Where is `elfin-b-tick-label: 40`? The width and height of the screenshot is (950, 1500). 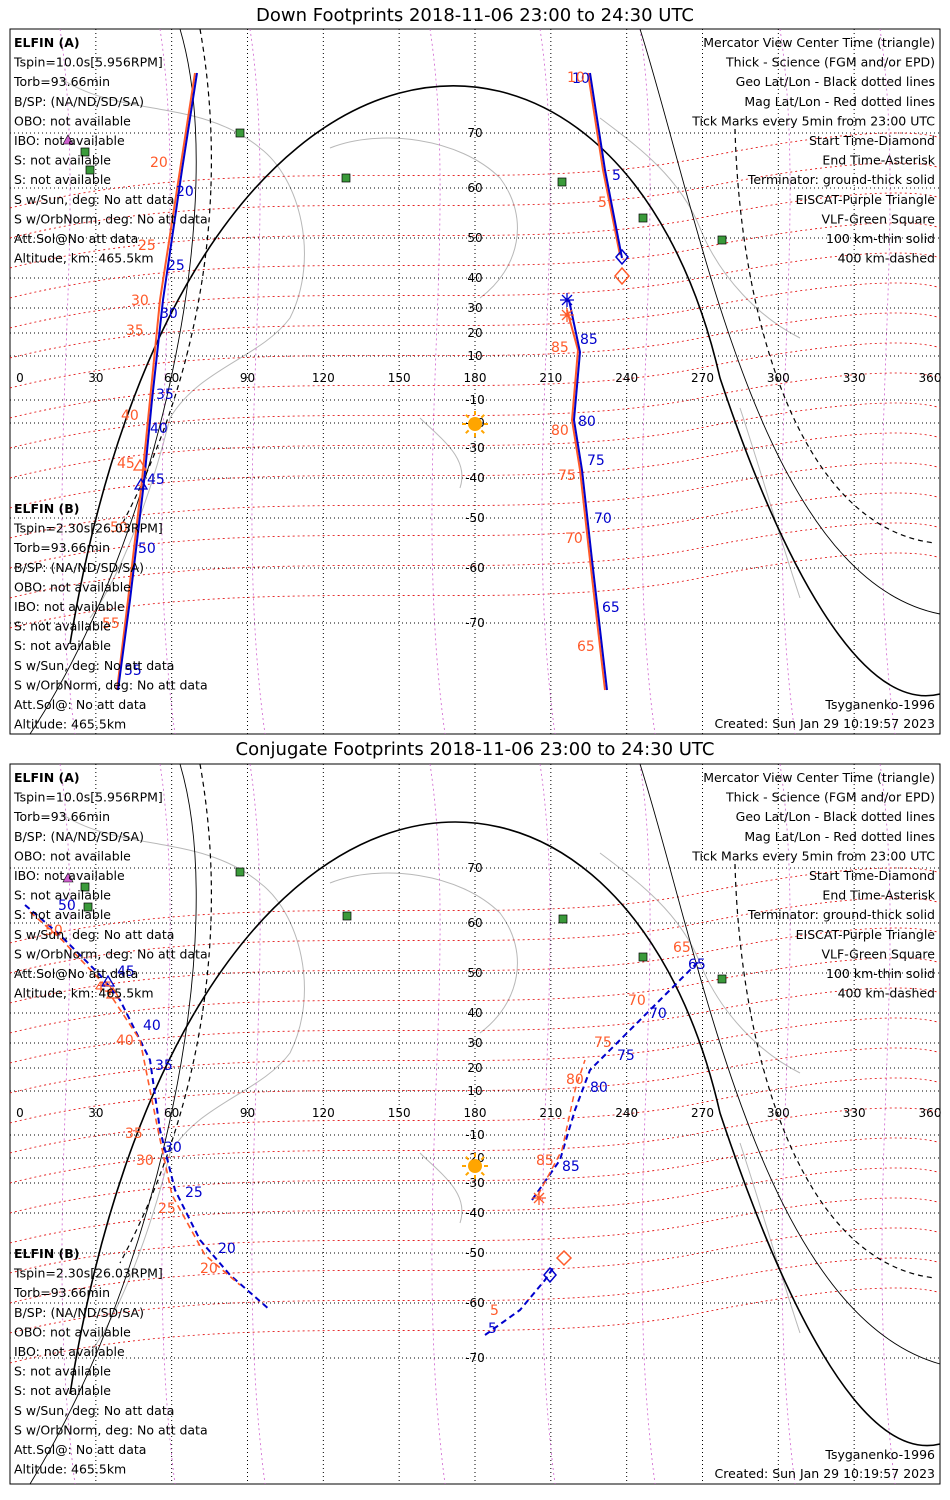 elfin-b-tick-label: 40 is located at coordinates (130, 416).